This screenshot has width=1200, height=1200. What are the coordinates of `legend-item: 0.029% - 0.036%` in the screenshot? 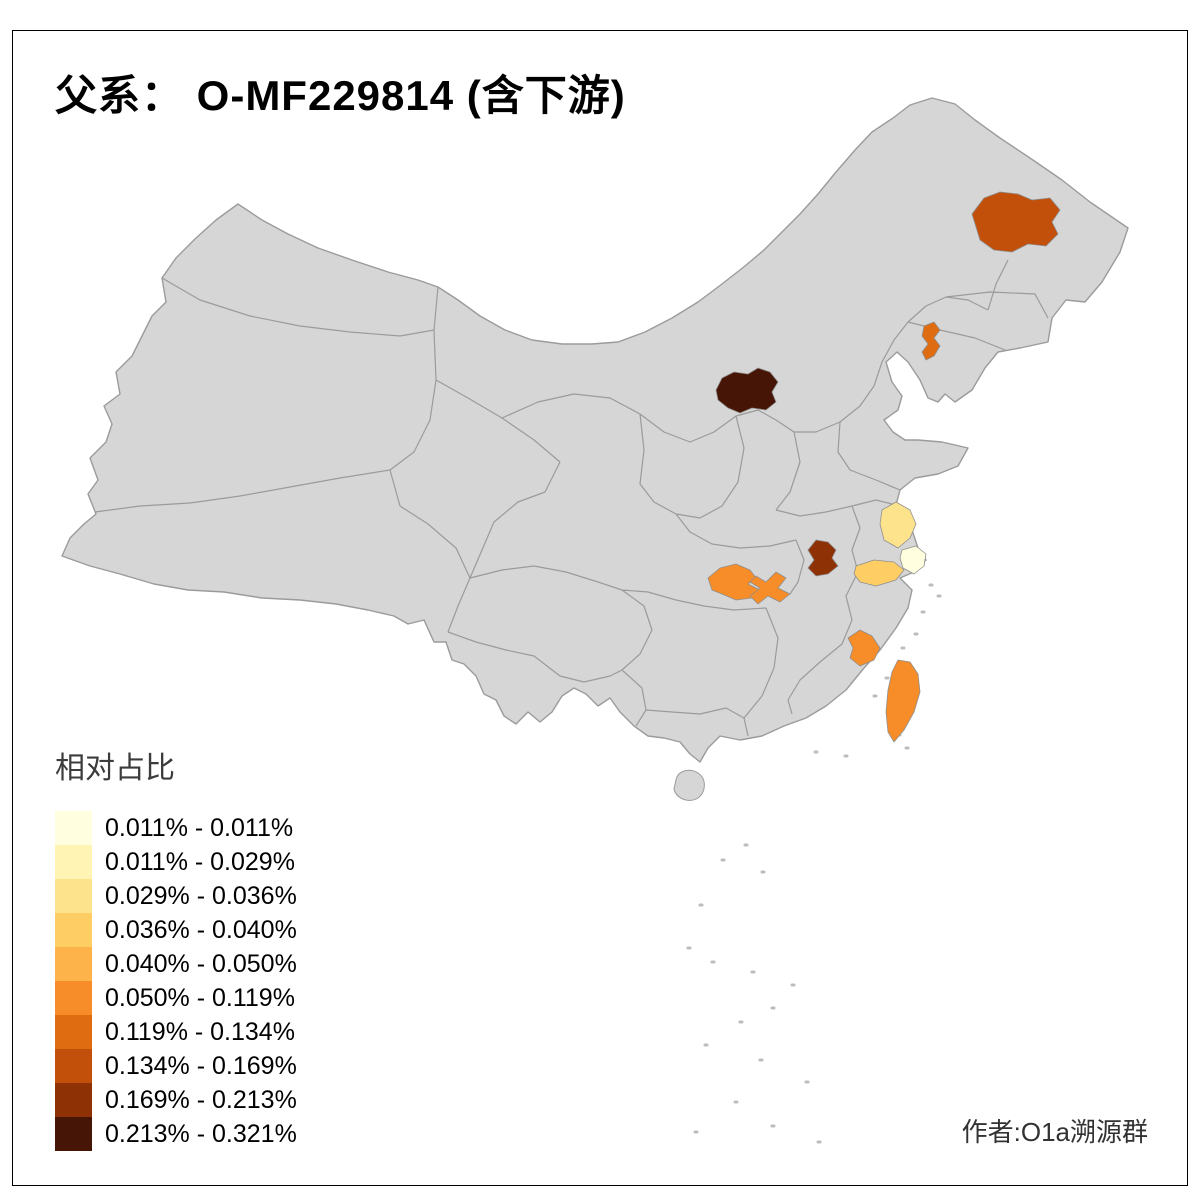 It's located at (176, 896).